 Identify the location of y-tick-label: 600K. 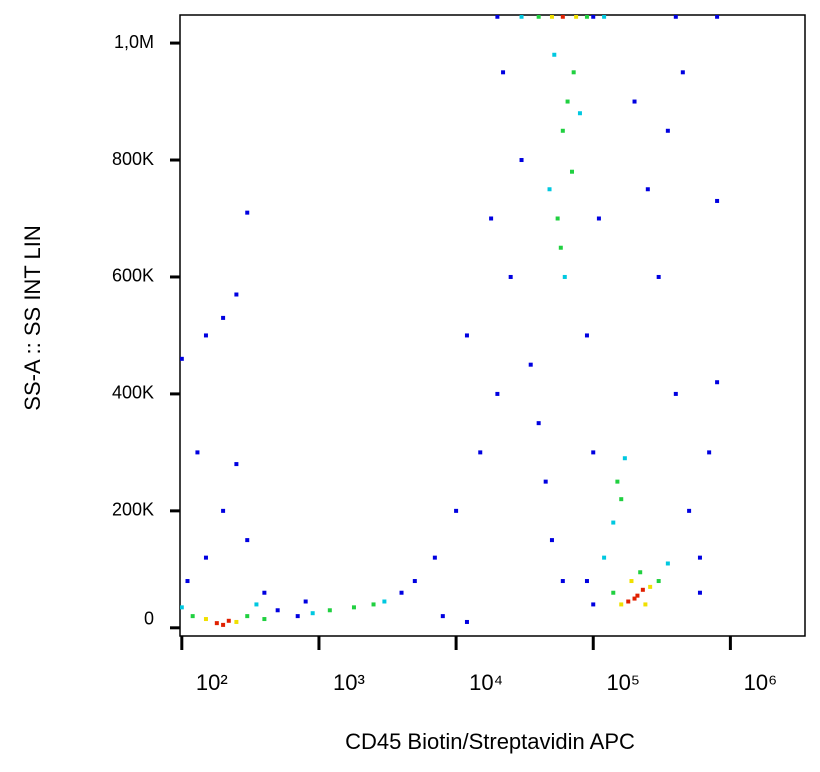
(133, 276).